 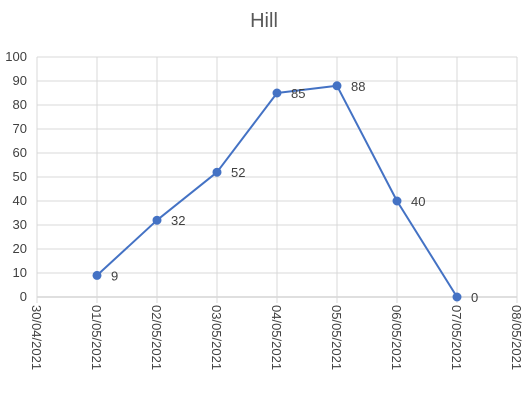 What do you see at coordinates (336, 337) in the screenshot?
I see `x-tick-label: 05/05/2021` at bounding box center [336, 337].